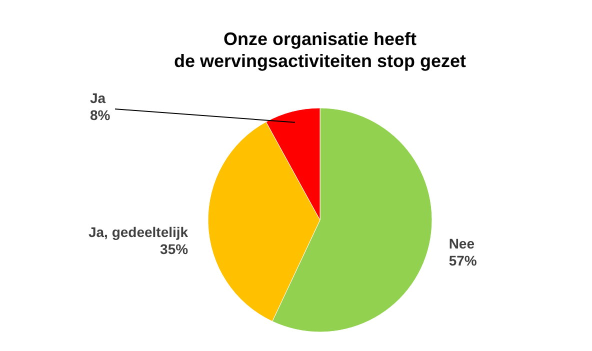 The image size is (592, 351). I want to click on data-label: 35%, so click(174, 248).